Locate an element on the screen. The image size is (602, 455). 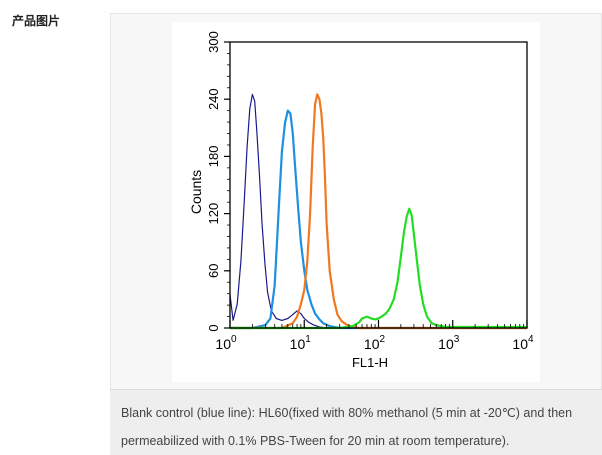
y-tick-label: 120 is located at coordinates (213, 214).